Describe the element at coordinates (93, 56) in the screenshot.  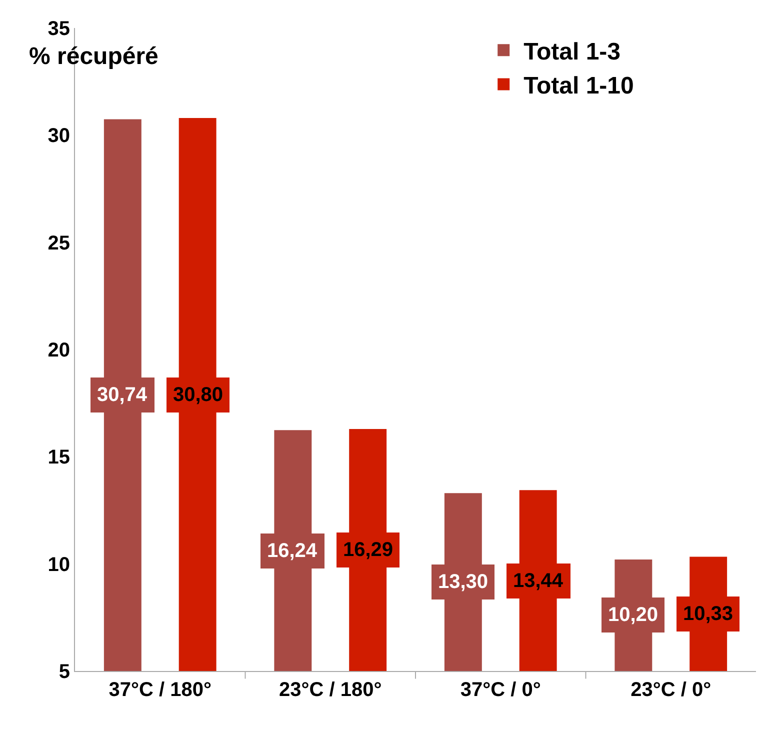
I see `y-axis-title: % récupéré` at that location.